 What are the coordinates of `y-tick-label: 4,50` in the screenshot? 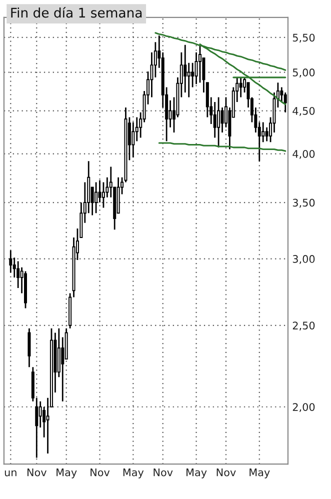 It's located at (303, 111).